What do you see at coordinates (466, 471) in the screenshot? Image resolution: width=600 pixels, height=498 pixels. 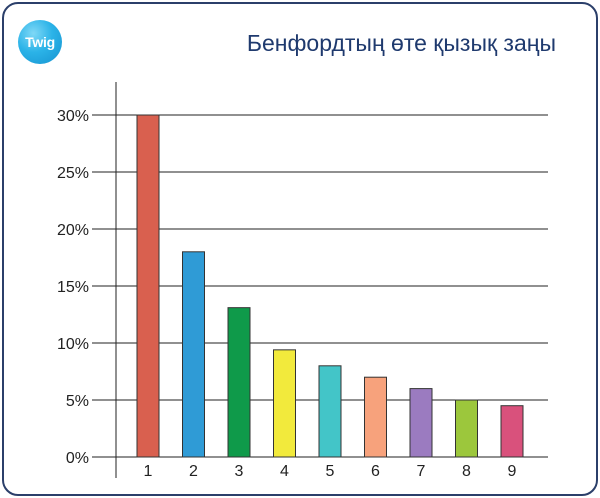 I see `x-tick-label: 8` at bounding box center [466, 471].